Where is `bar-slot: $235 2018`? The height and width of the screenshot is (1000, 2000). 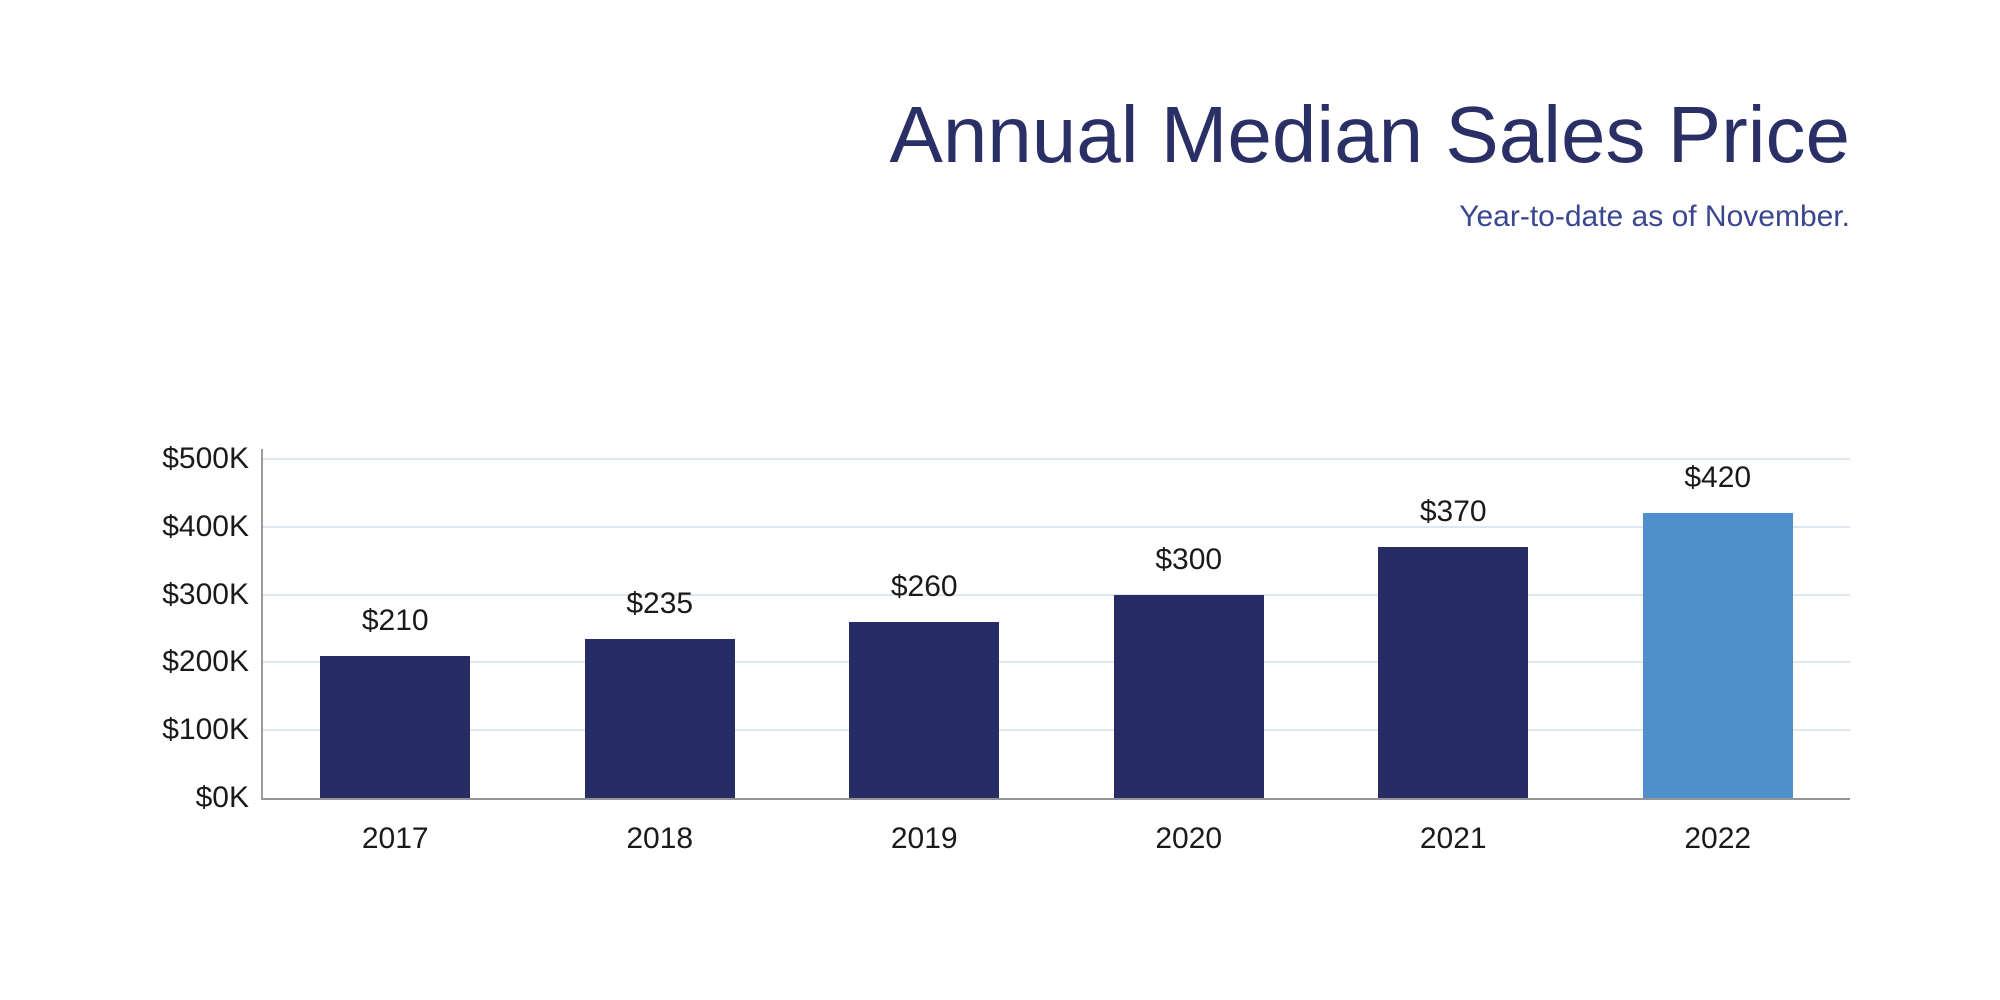 bar-slot: $235 2018 is located at coordinates (660, 657).